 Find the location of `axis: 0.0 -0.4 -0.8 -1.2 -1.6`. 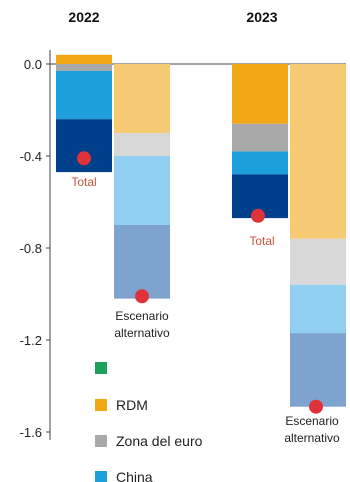

axis: 0.0 -0.4 -0.8 -1.2 -1.6 is located at coordinates (35, 245).